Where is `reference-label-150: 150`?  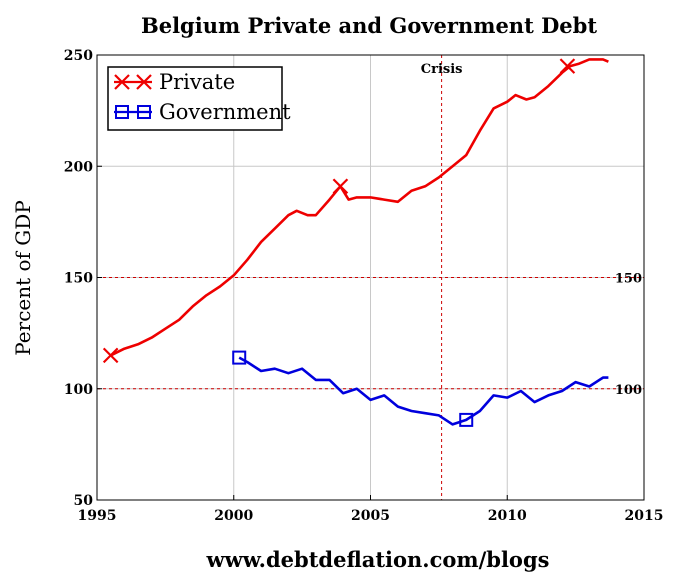
reference-label-150: 150 is located at coordinates (628, 279).